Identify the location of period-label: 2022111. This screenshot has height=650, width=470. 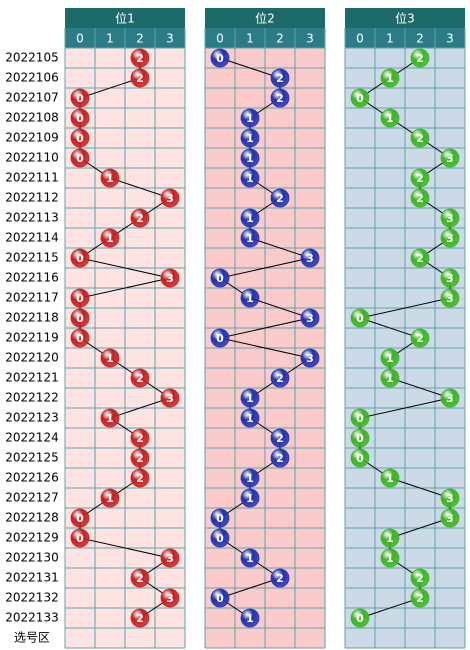
(31, 178).